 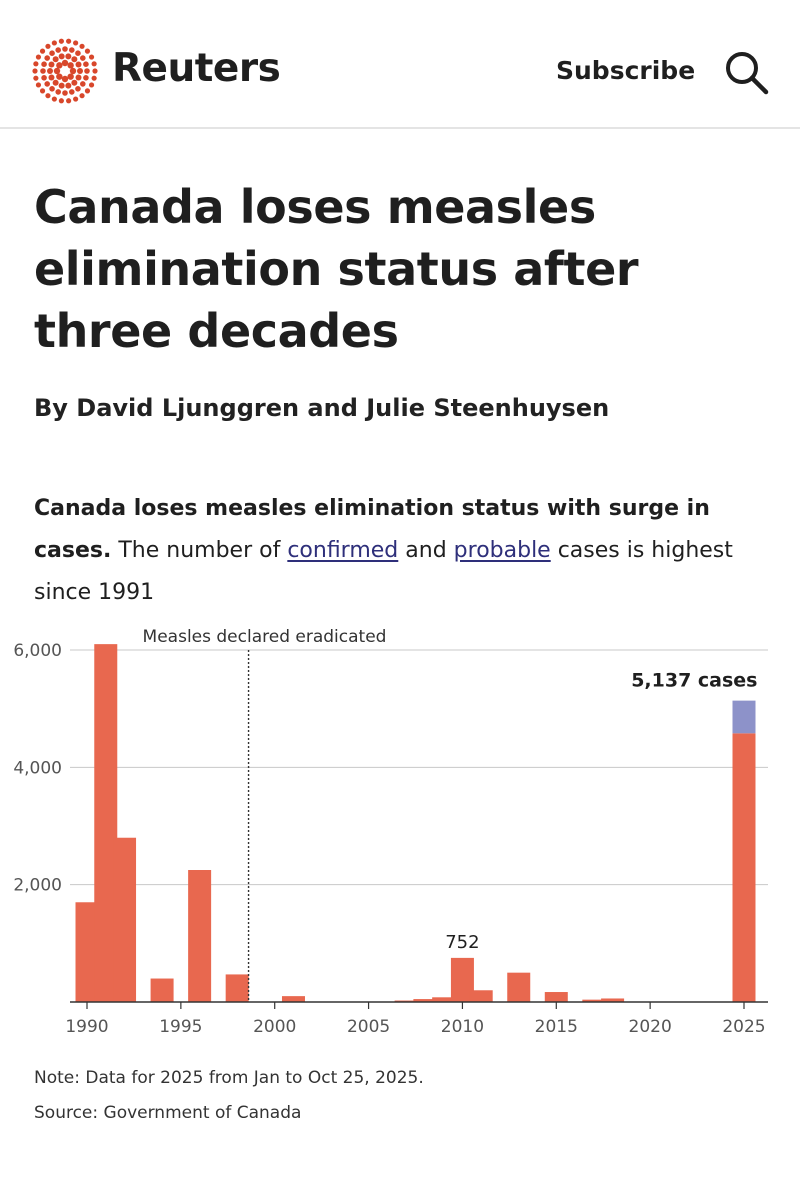 What do you see at coordinates (37, 768) in the screenshot?
I see `y-tick-label: 4,000` at bounding box center [37, 768].